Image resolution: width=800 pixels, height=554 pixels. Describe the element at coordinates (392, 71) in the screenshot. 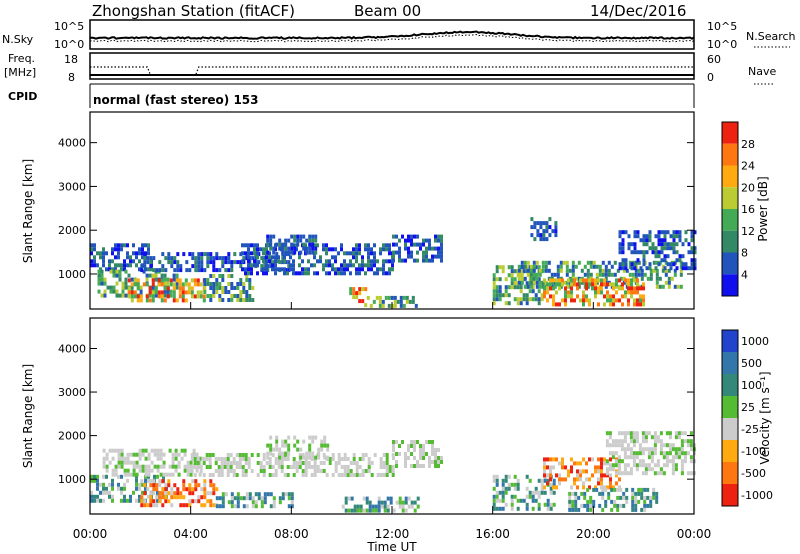

I see `freq-lines` at that location.